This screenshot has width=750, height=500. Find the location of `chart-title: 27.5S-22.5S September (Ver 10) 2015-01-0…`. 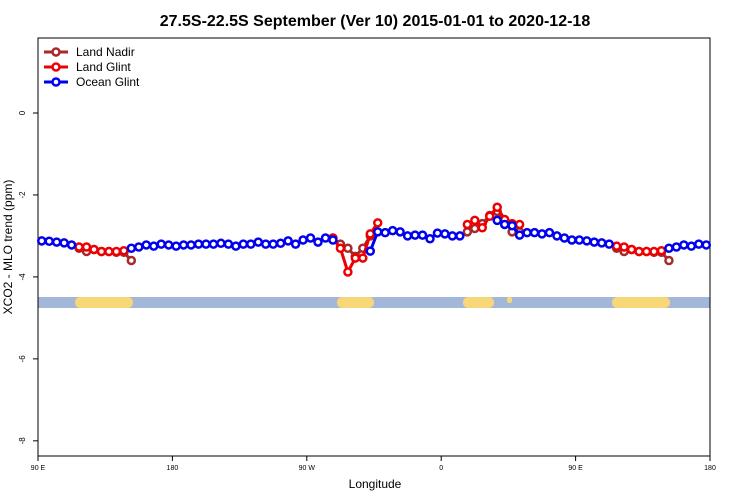

chart-title: 27.5S-22.5S September (Ver 10) 2015-01-0… is located at coordinates (375, 21).